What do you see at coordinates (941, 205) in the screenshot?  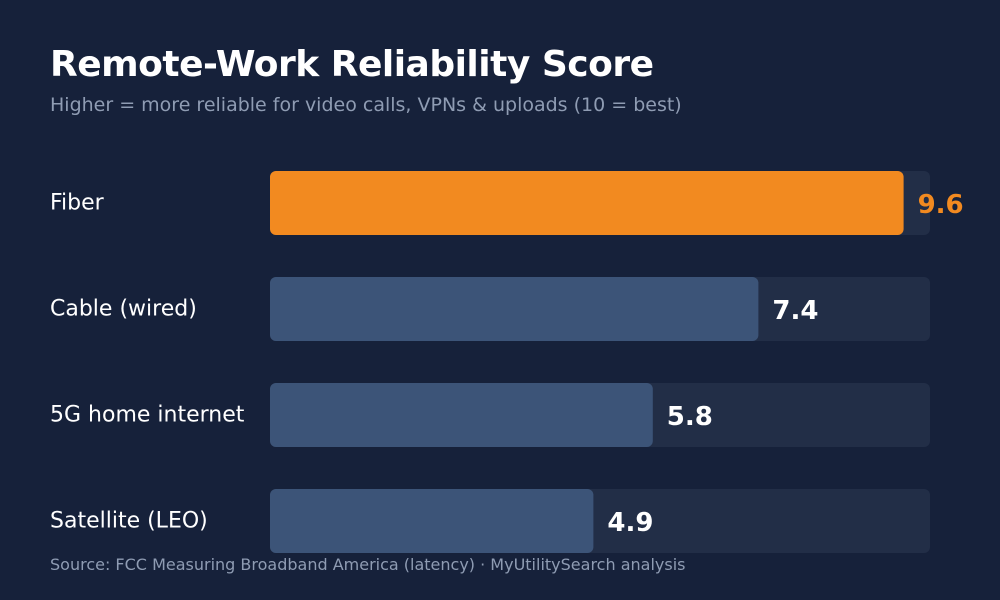 I see `value-label: 9.6` at bounding box center [941, 205].